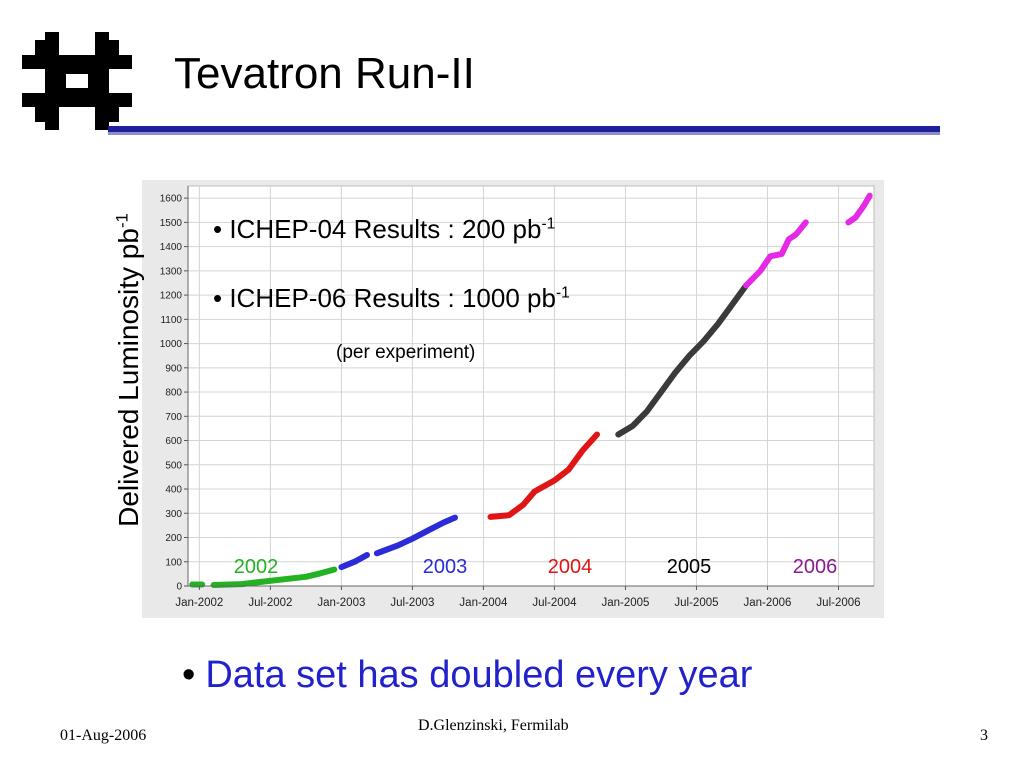 The image size is (1024, 768). I want to click on summary-bullet-text: Data set has doubled every year, so click(479, 675).